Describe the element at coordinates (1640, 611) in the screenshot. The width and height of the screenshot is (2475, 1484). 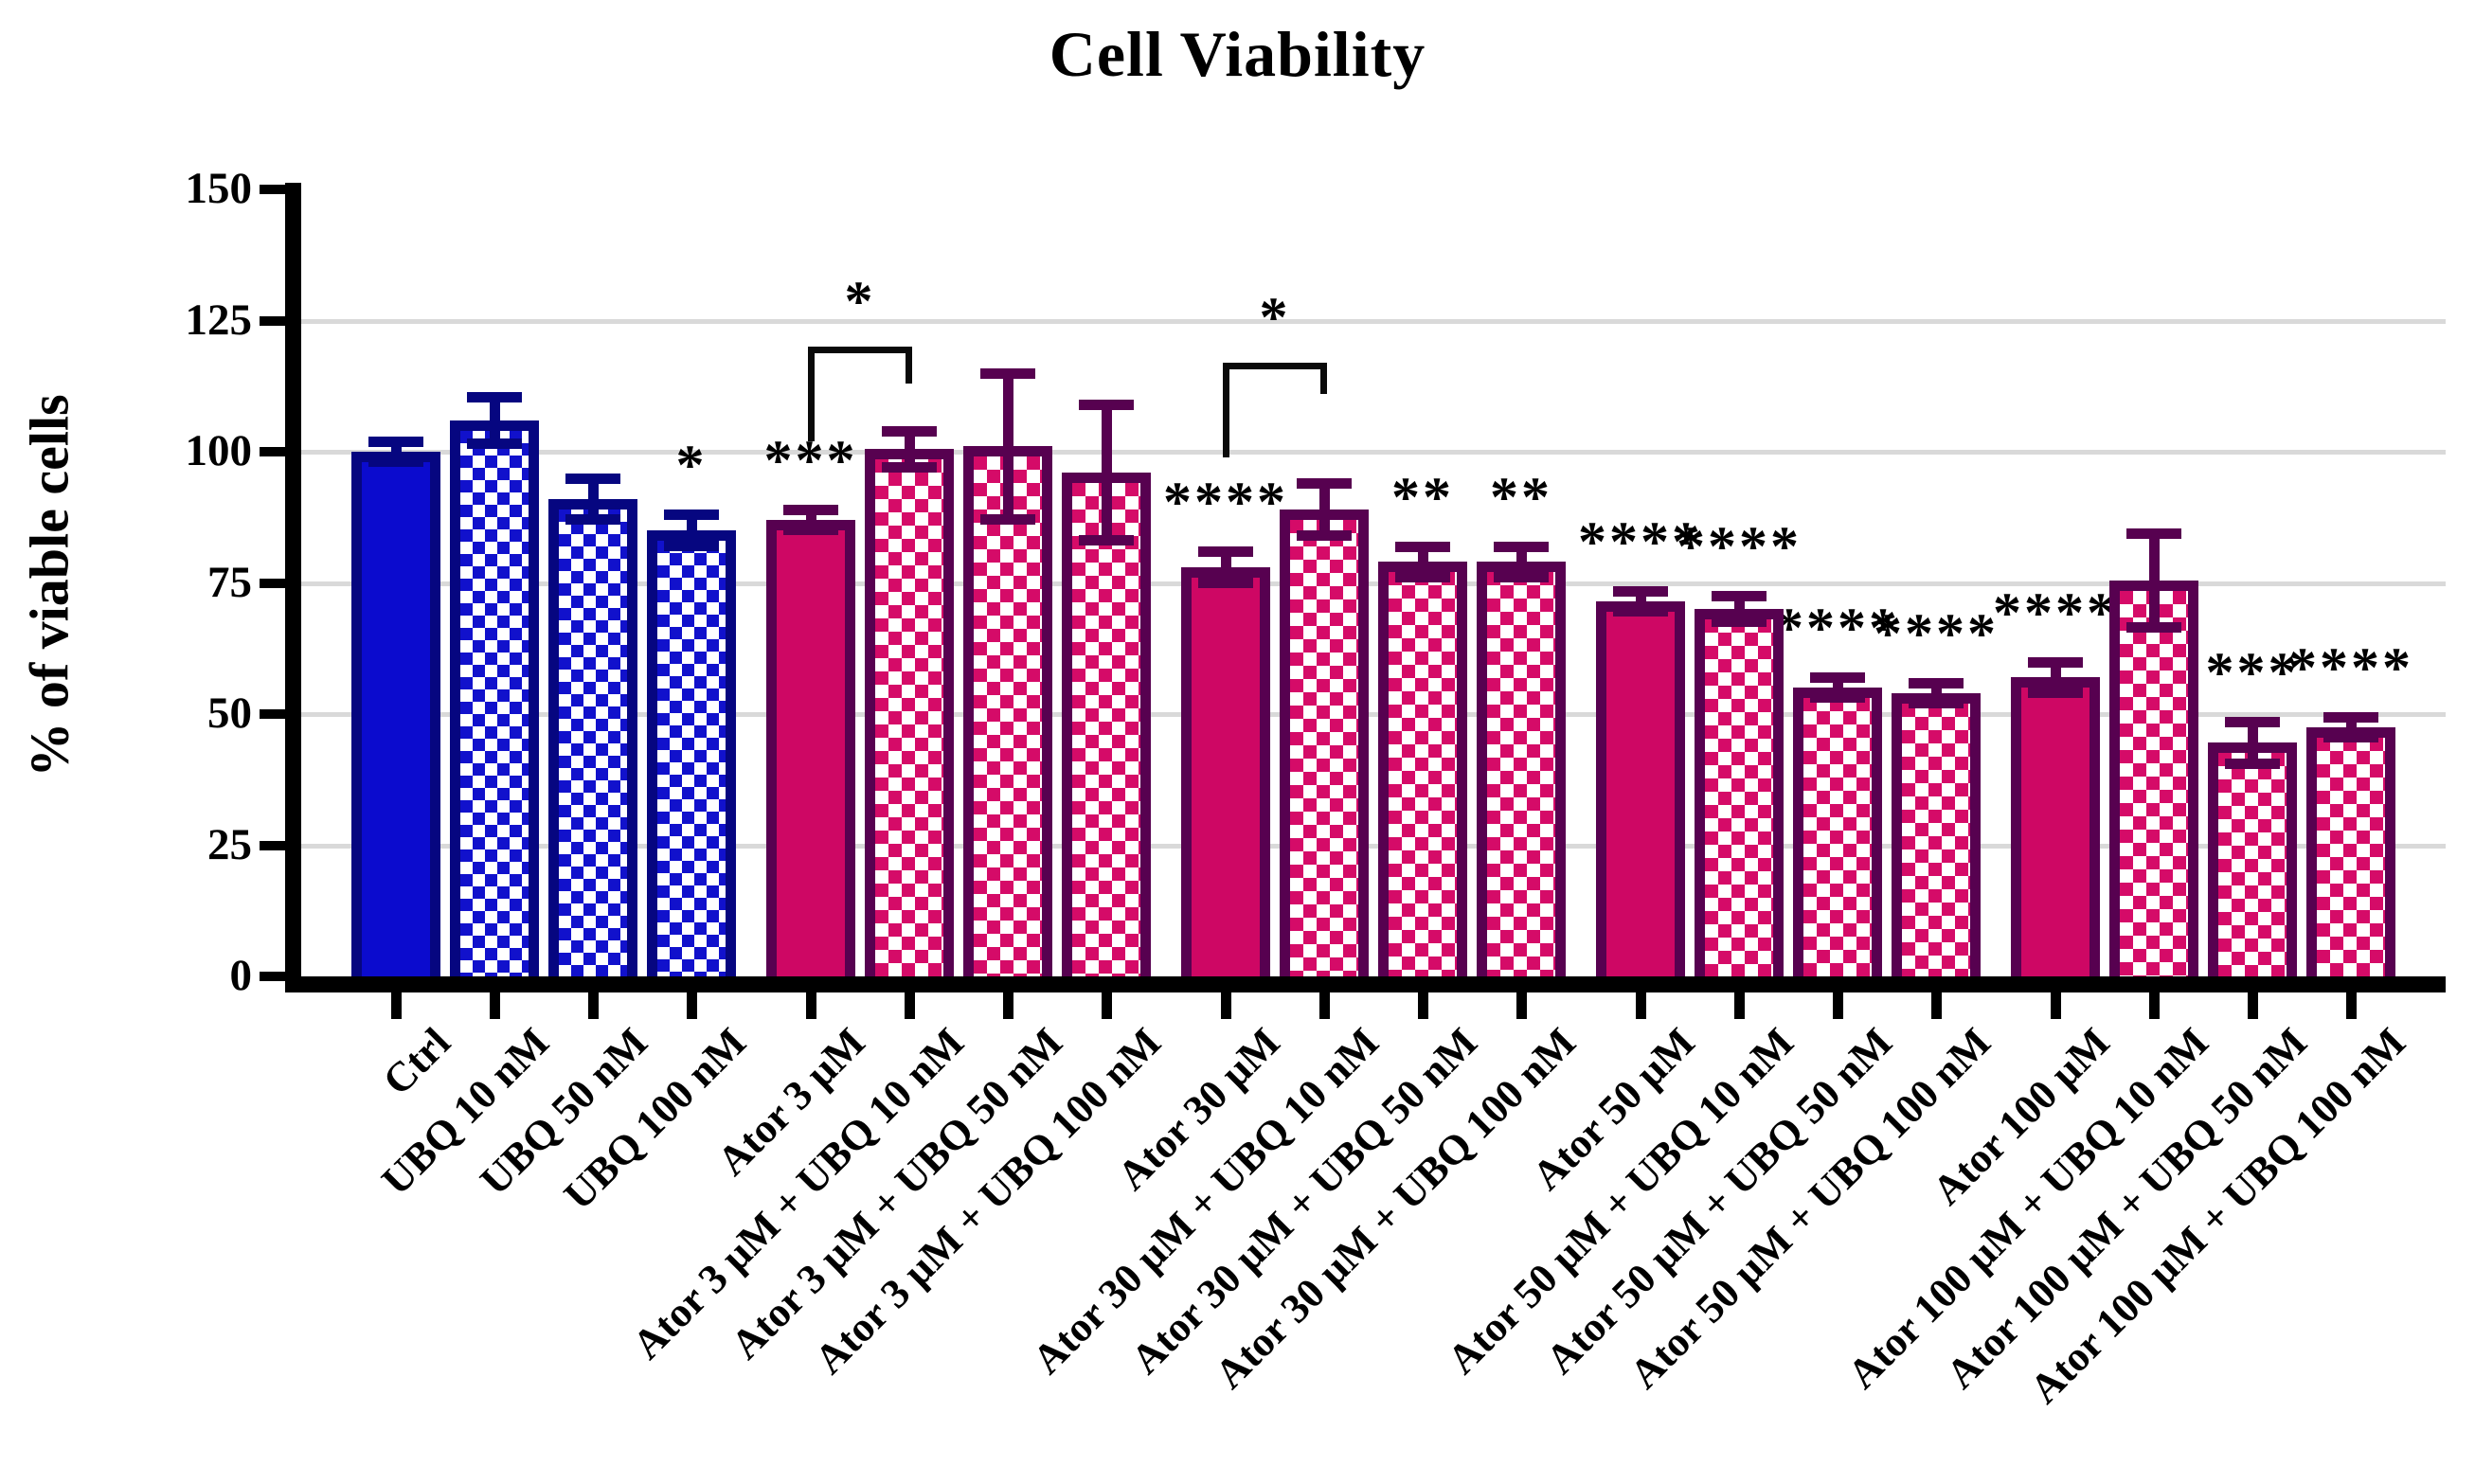
I see `error-bar-cap-bottom-ator-50-m` at that location.